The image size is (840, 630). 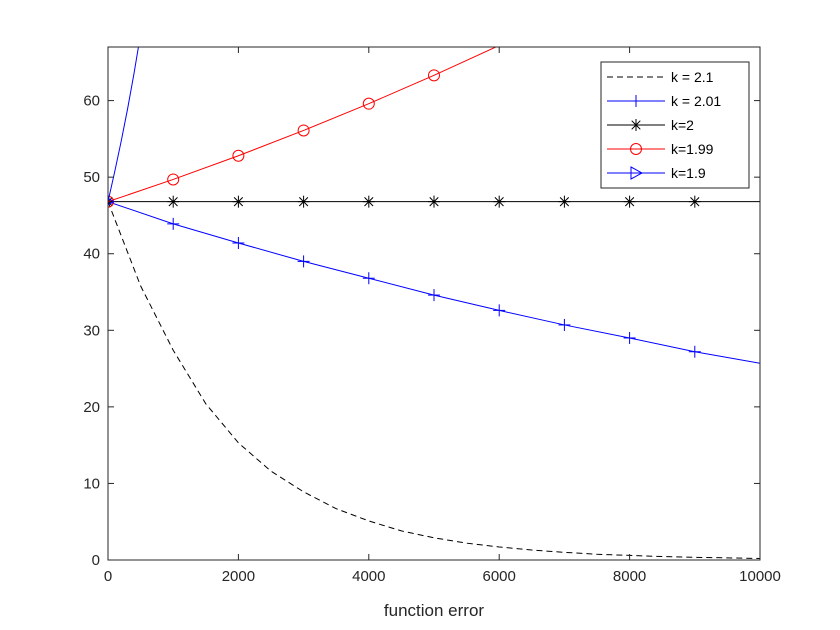 I want to click on legend-label: k=1.9, so click(x=688, y=173).